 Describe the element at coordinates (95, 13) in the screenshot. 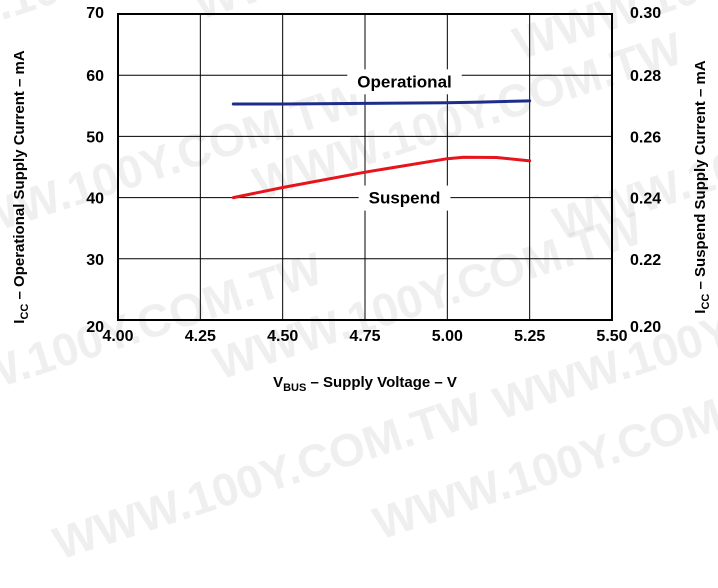

I see `y-left-tick-label: 70` at that location.